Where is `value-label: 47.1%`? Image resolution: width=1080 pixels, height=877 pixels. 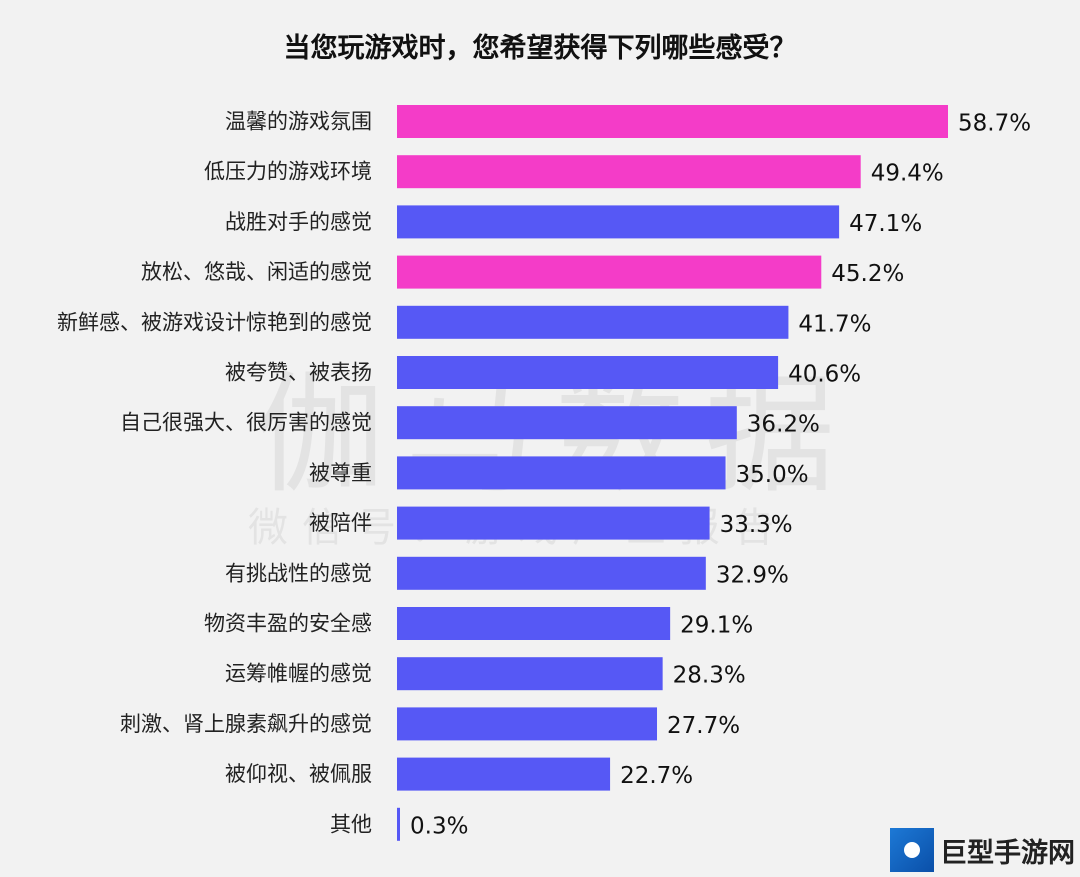 value-label: 47.1% is located at coordinates (885, 224).